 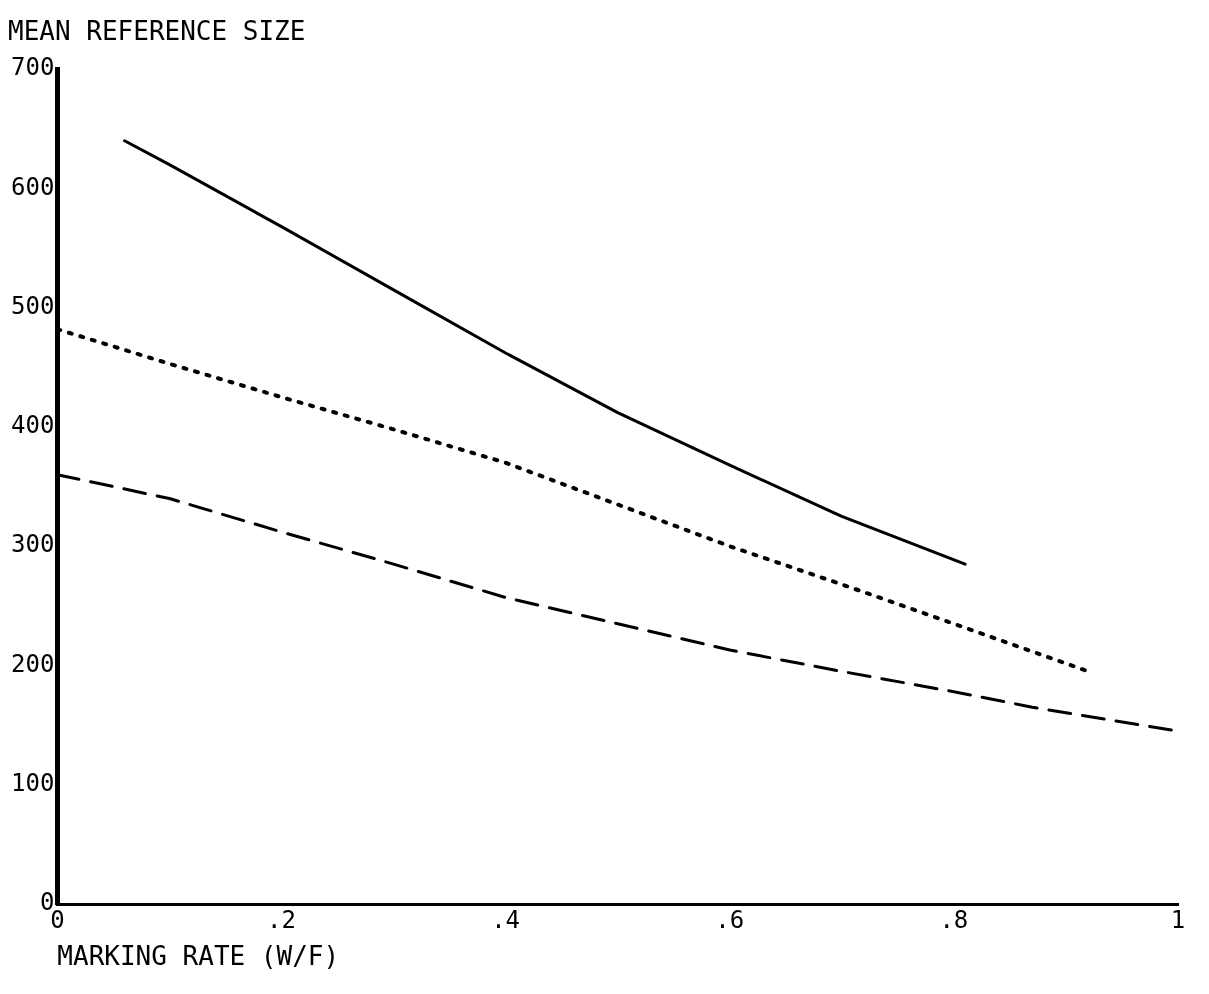 What do you see at coordinates (506, 919) in the screenshot?
I see `x-tick-label: .4` at bounding box center [506, 919].